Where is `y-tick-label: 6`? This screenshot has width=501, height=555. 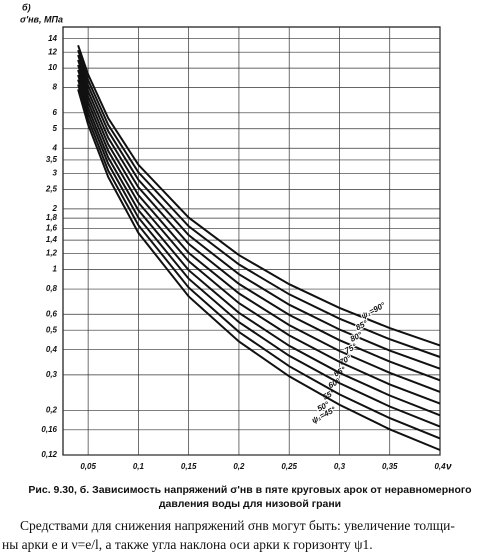 y-tick-label: 6 is located at coordinates (55, 112).